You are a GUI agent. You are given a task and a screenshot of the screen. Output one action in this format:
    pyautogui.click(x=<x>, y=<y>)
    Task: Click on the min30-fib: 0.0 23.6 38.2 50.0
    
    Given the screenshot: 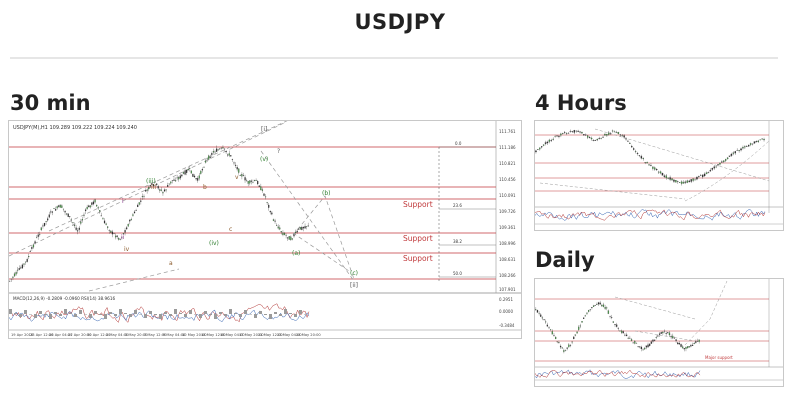 What is the action you would take?
    pyautogui.click(x=467, y=211)
    